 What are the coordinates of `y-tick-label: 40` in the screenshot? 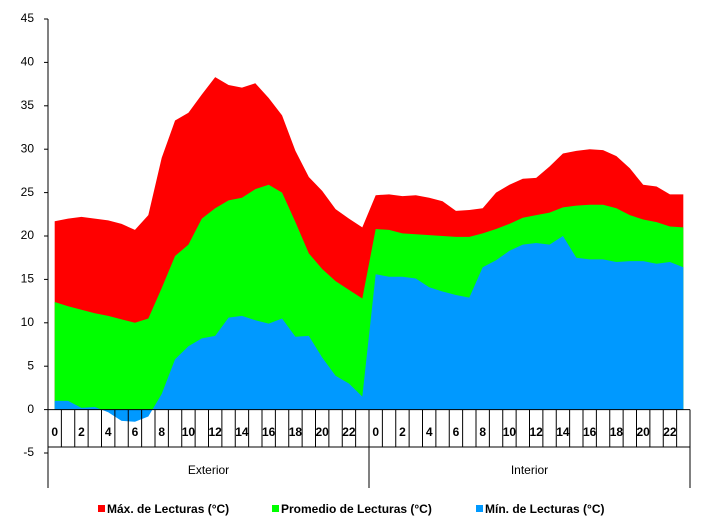 It's located at (28, 62).